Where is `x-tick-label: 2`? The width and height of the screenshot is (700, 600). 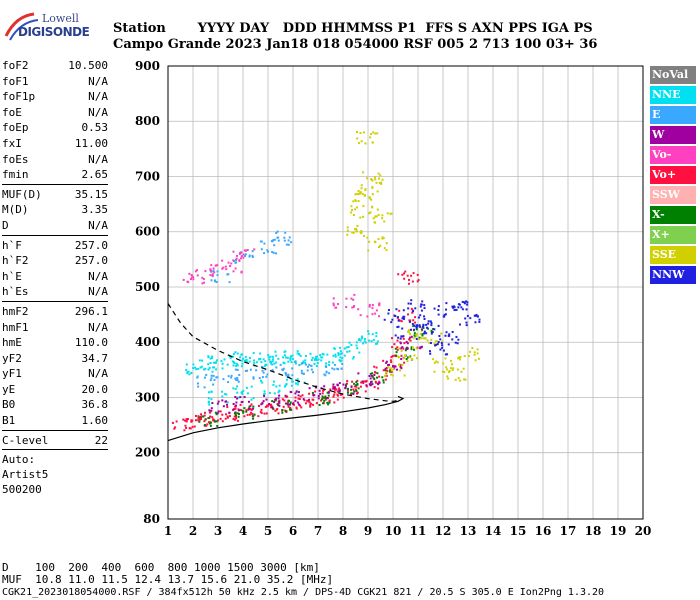
x-tick-label: 2 is located at coordinates (193, 531).